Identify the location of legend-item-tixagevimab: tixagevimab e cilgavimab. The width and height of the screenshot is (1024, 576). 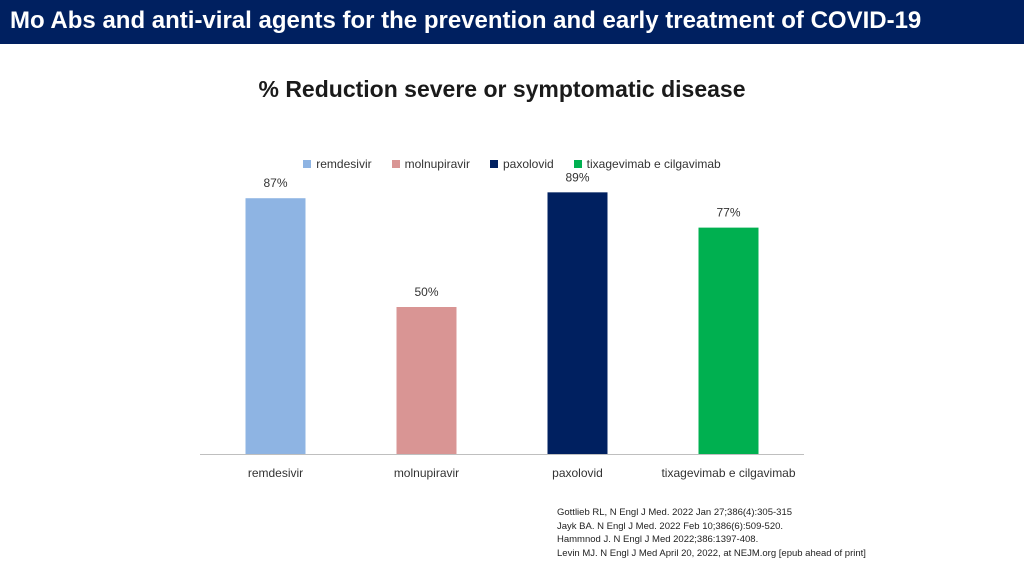
(647, 164).